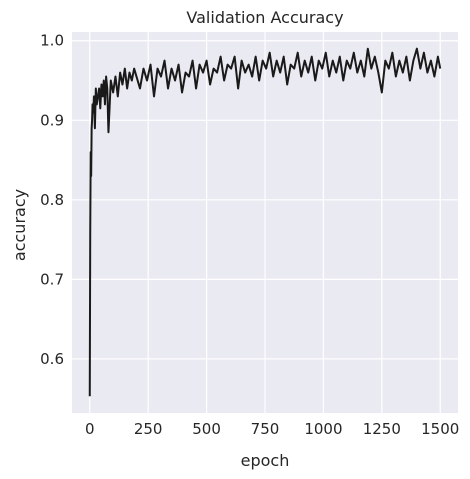 The height and width of the screenshot is (479, 470). Describe the element at coordinates (52, 359) in the screenshot. I see `y-tick-label: 0.6` at that location.